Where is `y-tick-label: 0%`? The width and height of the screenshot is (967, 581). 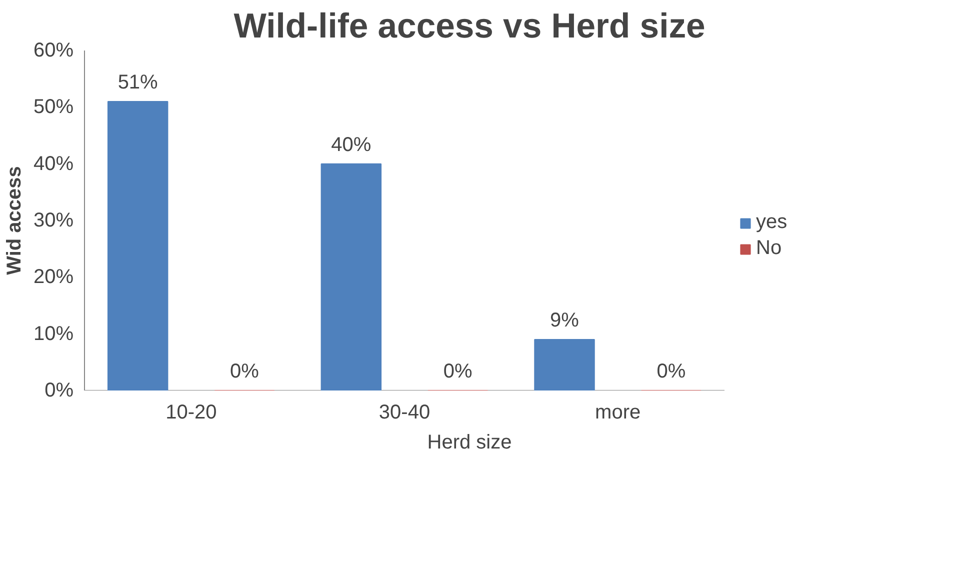 y-tick-label: 0% is located at coordinates (59, 391).